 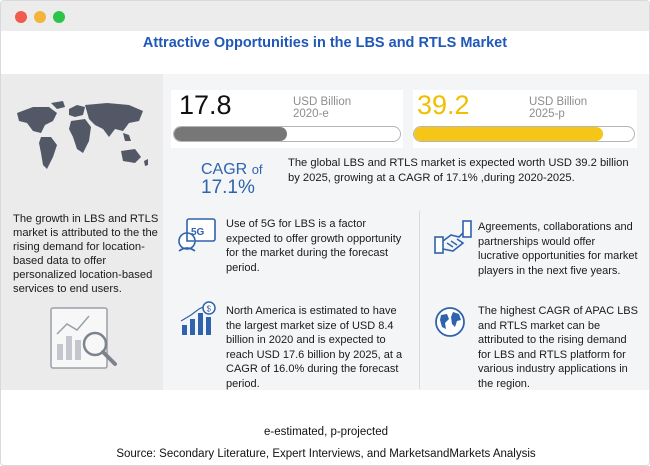 What do you see at coordinates (198, 318) in the screenshot?
I see `market-growth-chart-icon: $` at bounding box center [198, 318].